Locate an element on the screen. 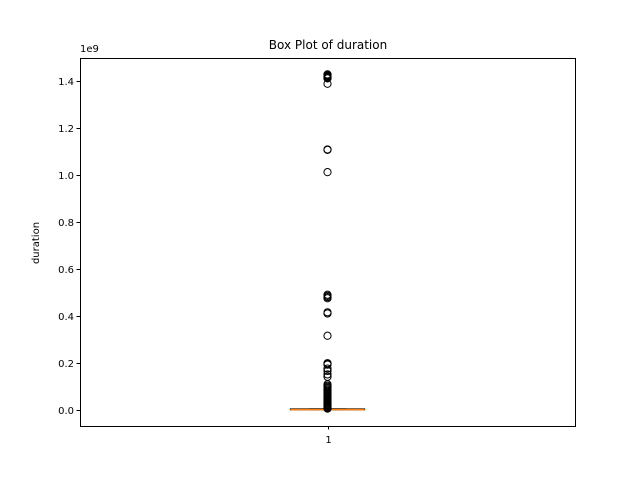 The image size is (640, 480). y-tick-label: 0.6 is located at coordinates (66, 270).